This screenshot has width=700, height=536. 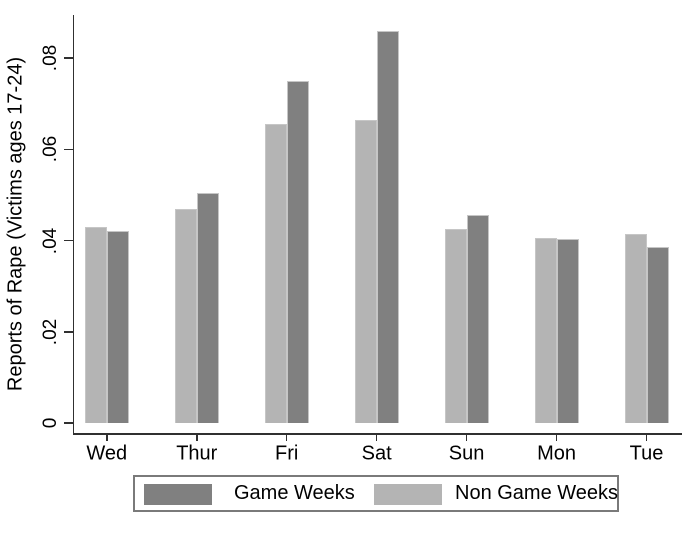 I want to click on x-axis-label-sun: Sun, so click(x=466, y=453).